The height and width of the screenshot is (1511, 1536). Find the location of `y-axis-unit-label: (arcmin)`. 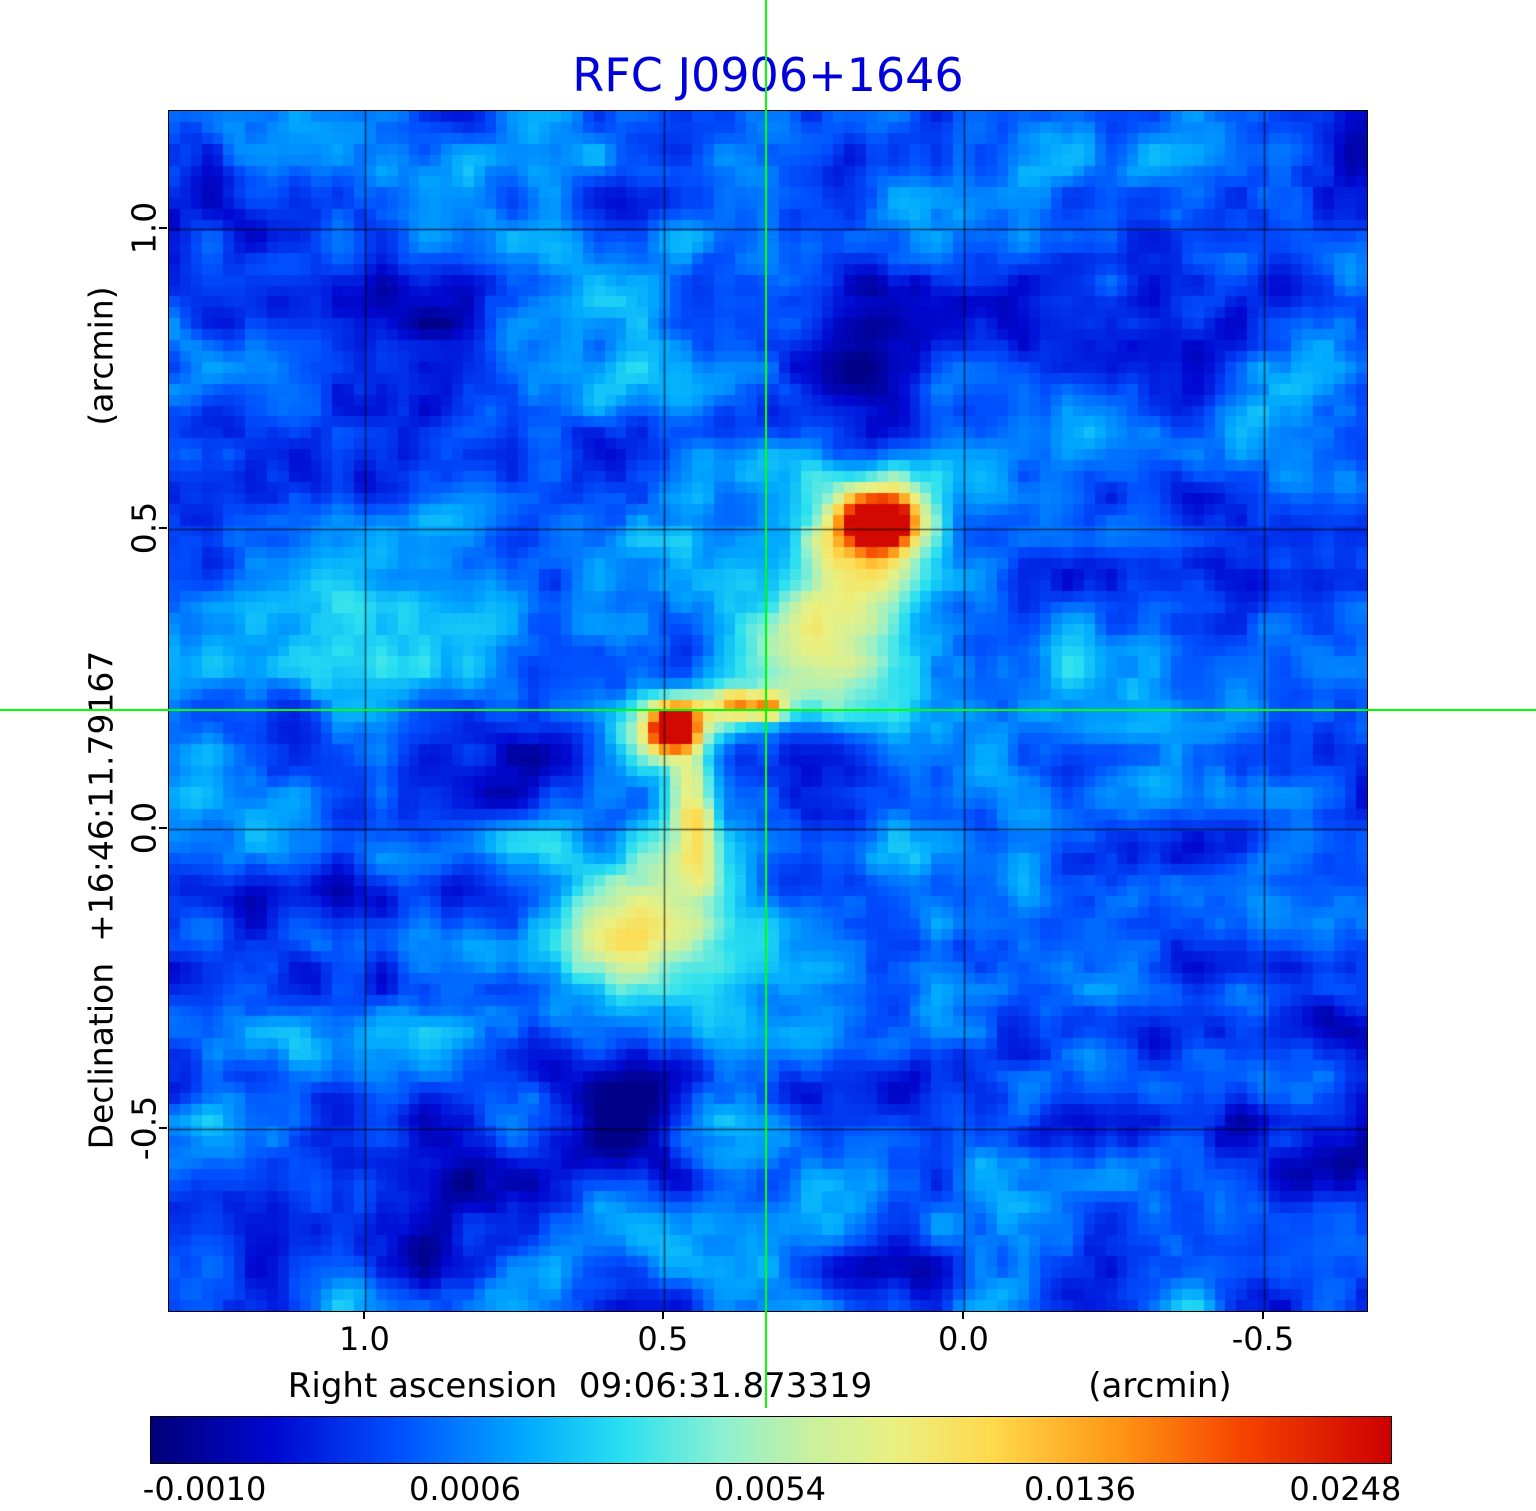

y-axis-unit-label: (arcmin) is located at coordinates (101, 356).